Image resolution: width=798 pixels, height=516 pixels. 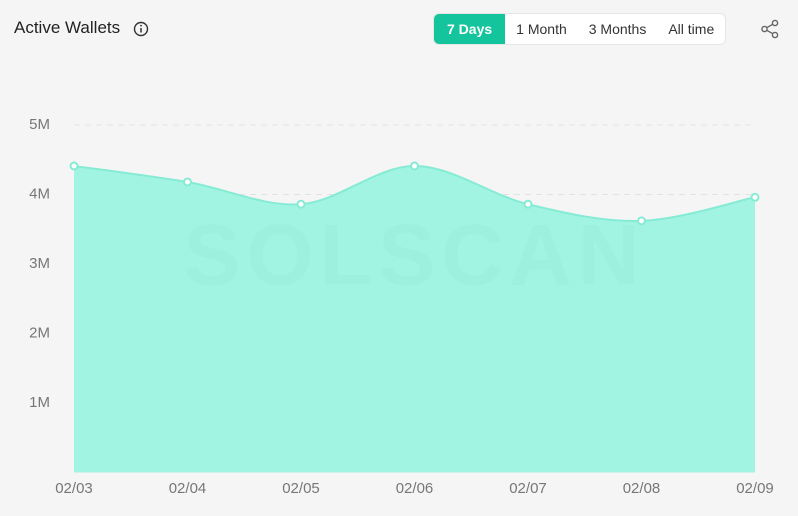 What do you see at coordinates (39, 193) in the screenshot?
I see `y-tick-label: 4M` at bounding box center [39, 193].